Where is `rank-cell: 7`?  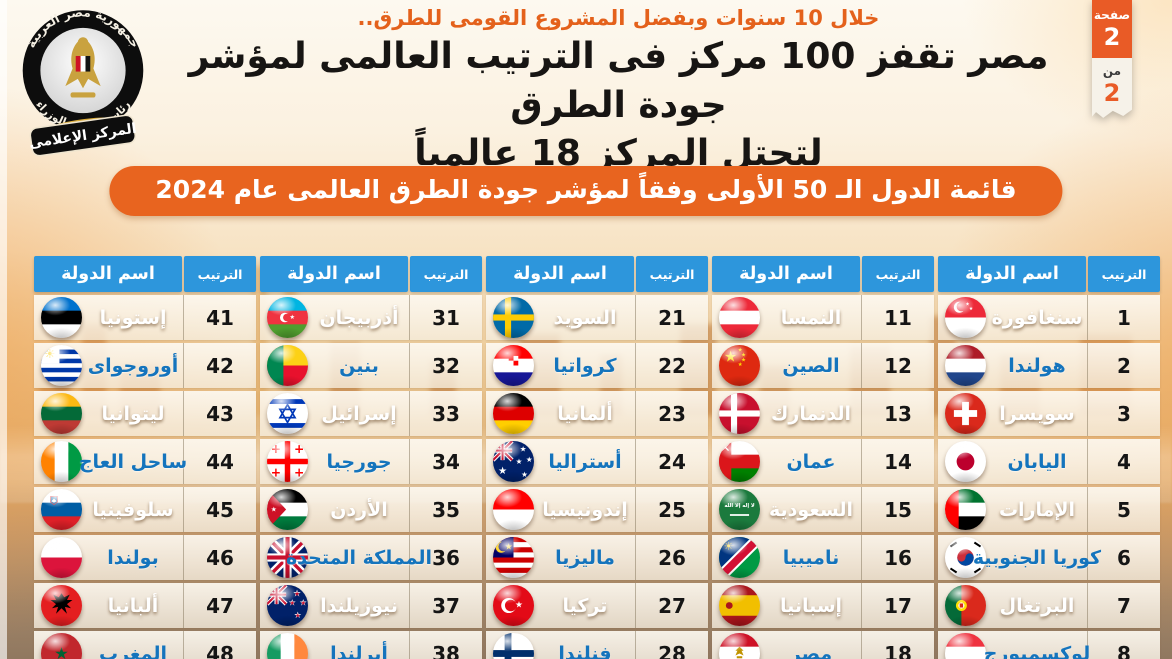 rank-cell: 7 is located at coordinates (1123, 605).